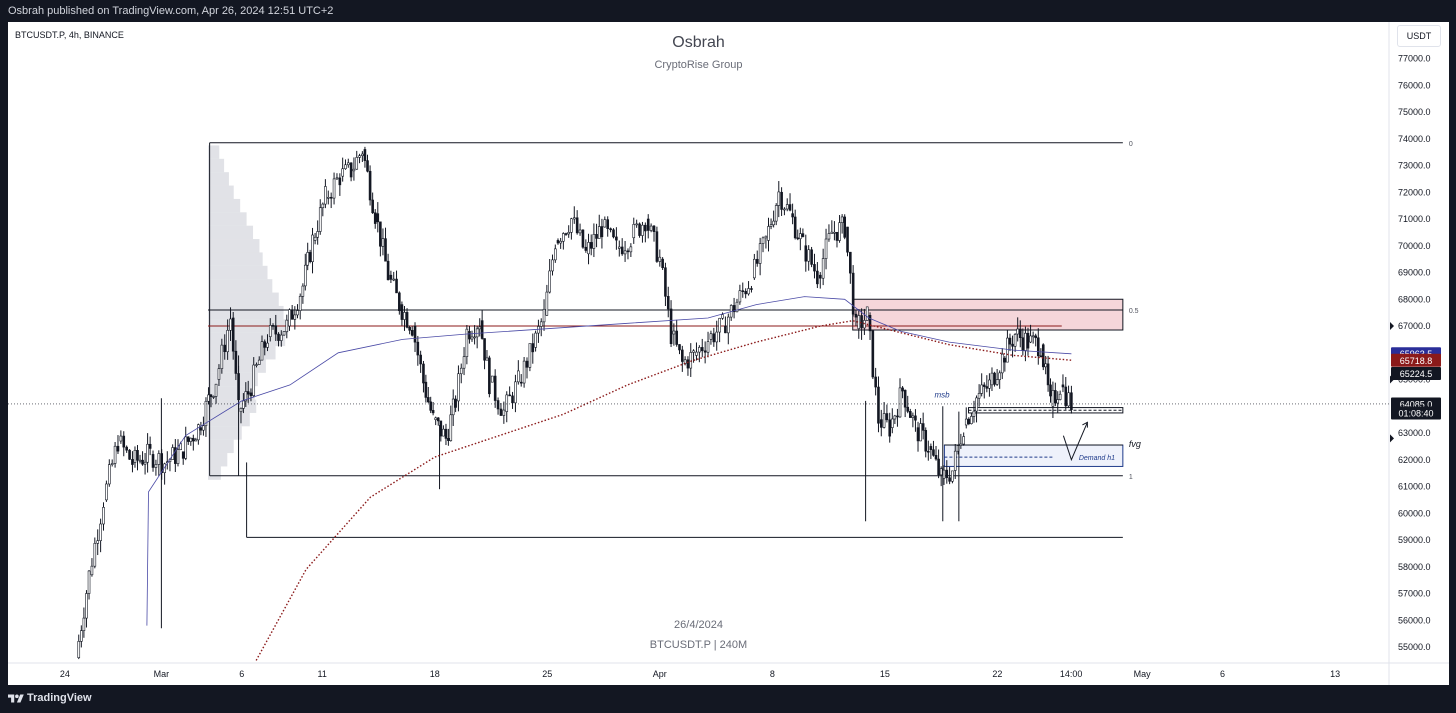 Image resolution: width=1456 pixels, height=713 pixels. I want to click on x-tick-label: 25, so click(547, 674).